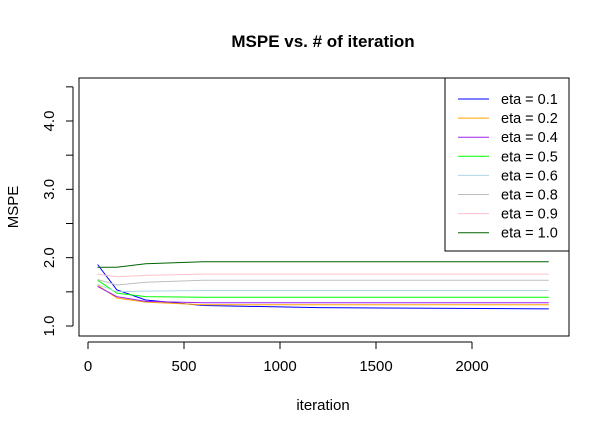 Image resolution: width=609 pixels, height=434 pixels. Describe the element at coordinates (279, 366) in the screenshot. I see `x-tick-label: 1000` at that location.